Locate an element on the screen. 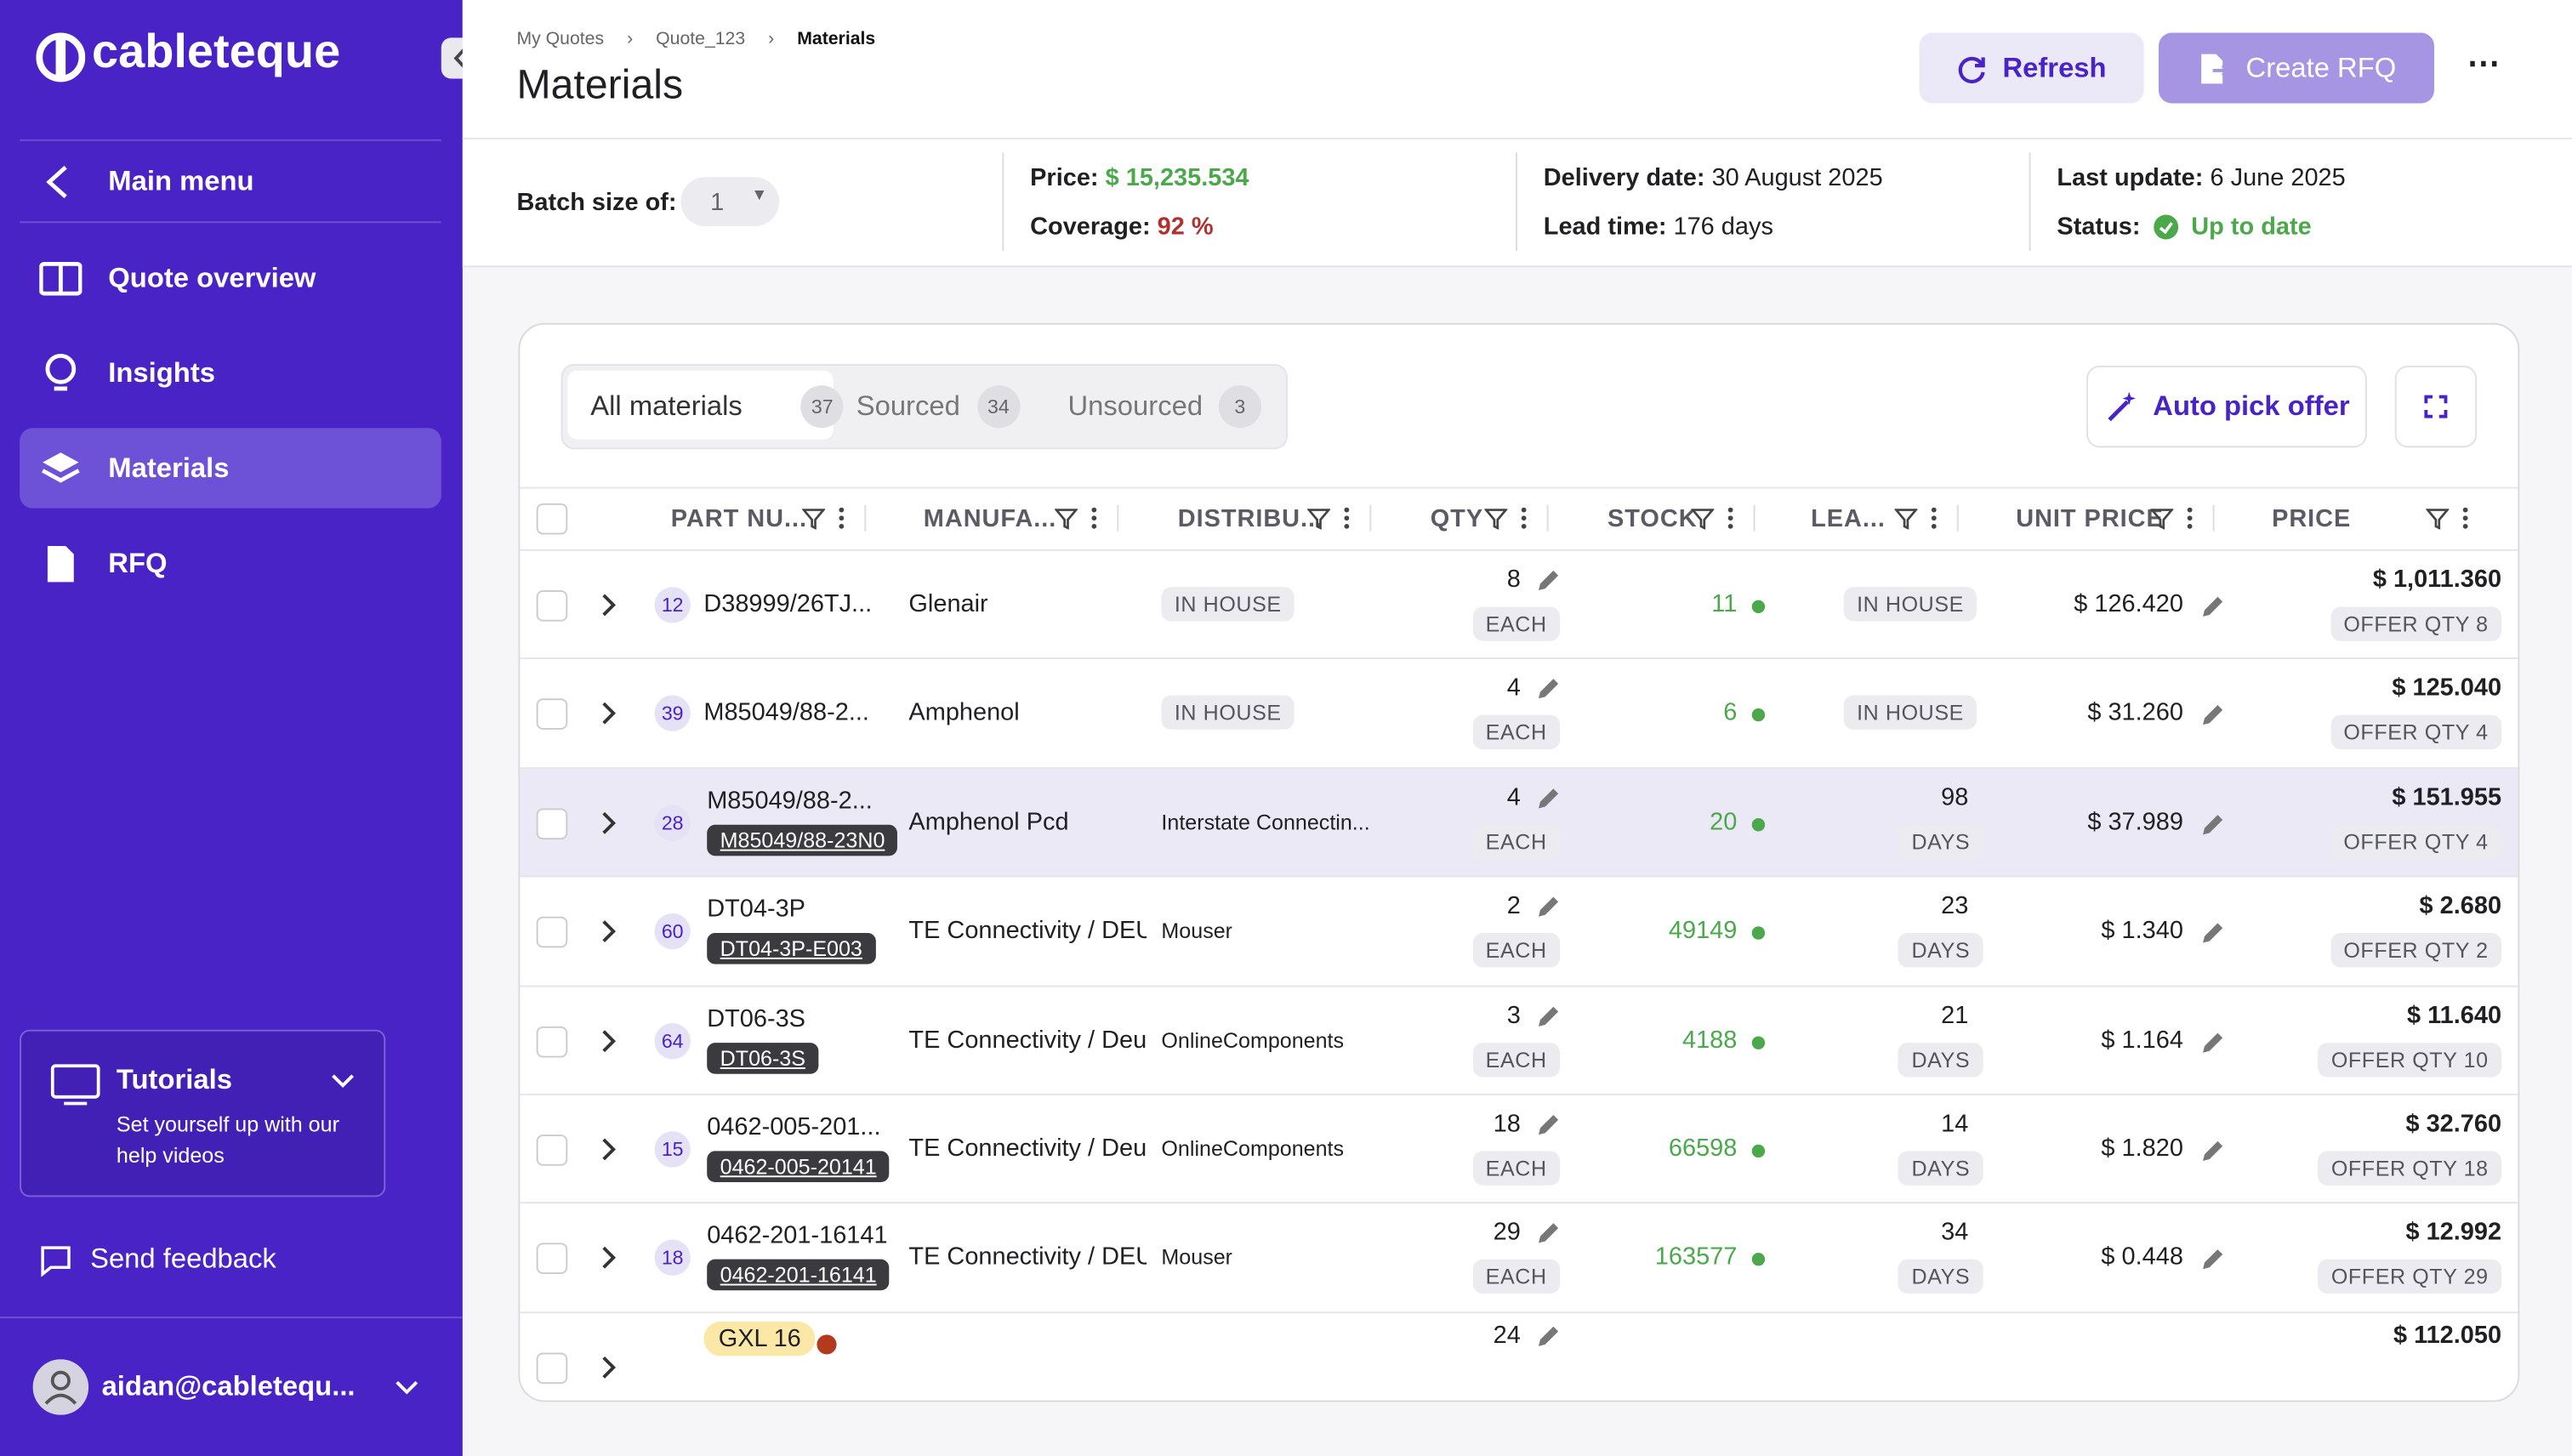  stock: 20 is located at coordinates (1724, 822).